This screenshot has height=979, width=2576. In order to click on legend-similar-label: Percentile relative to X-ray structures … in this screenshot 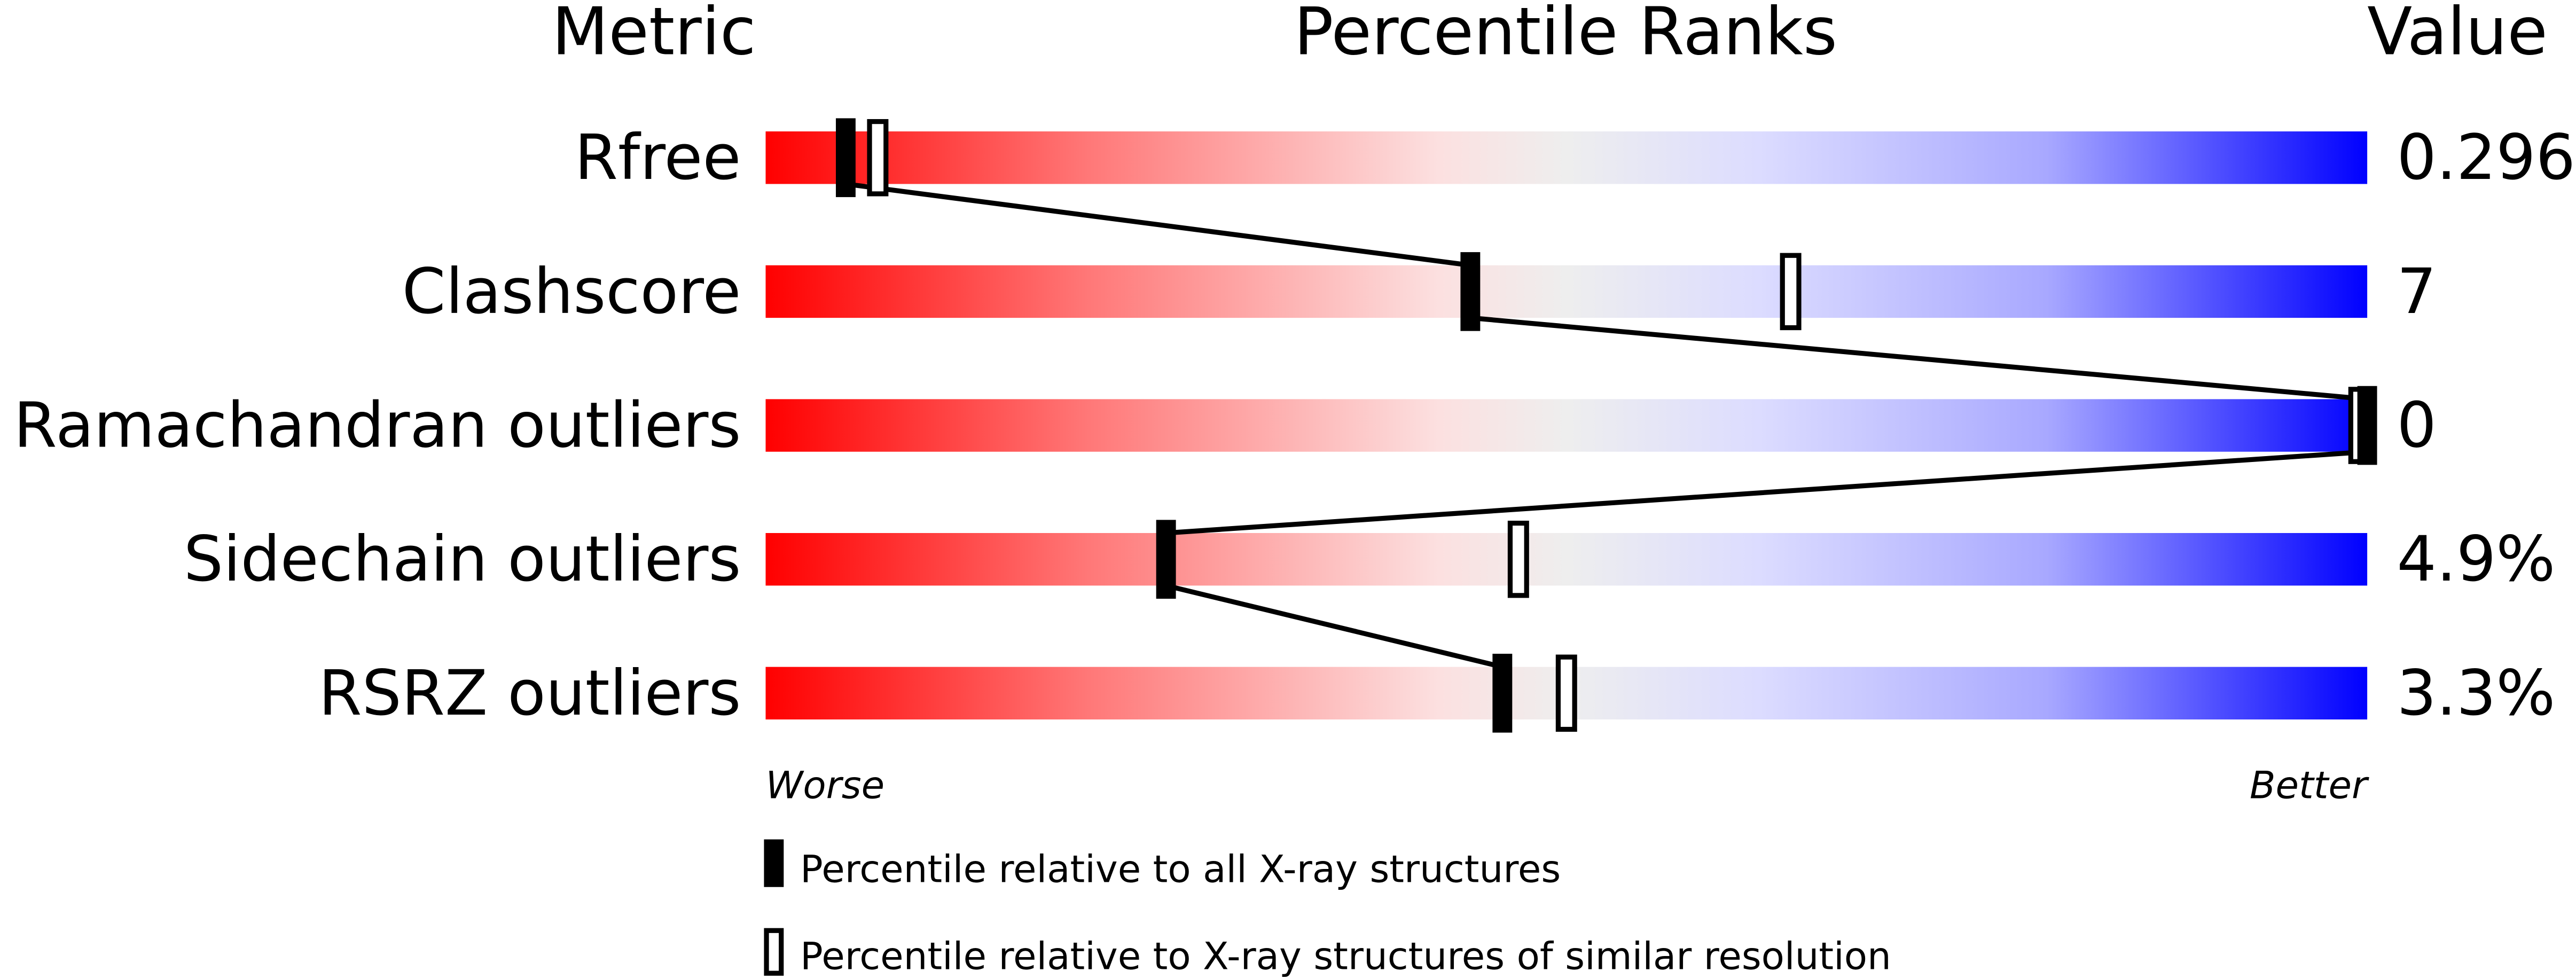, I will do `click(1345, 956)`.